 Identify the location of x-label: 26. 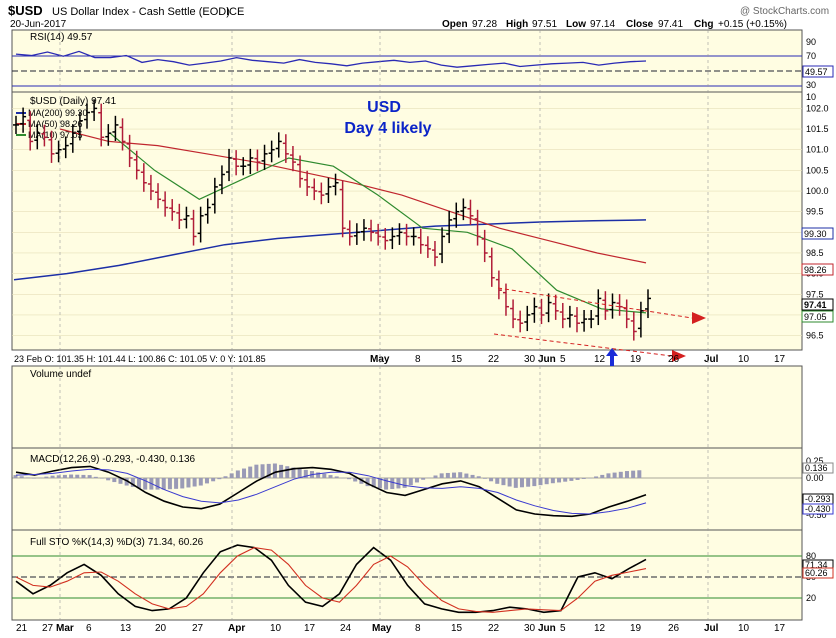
(674, 359).